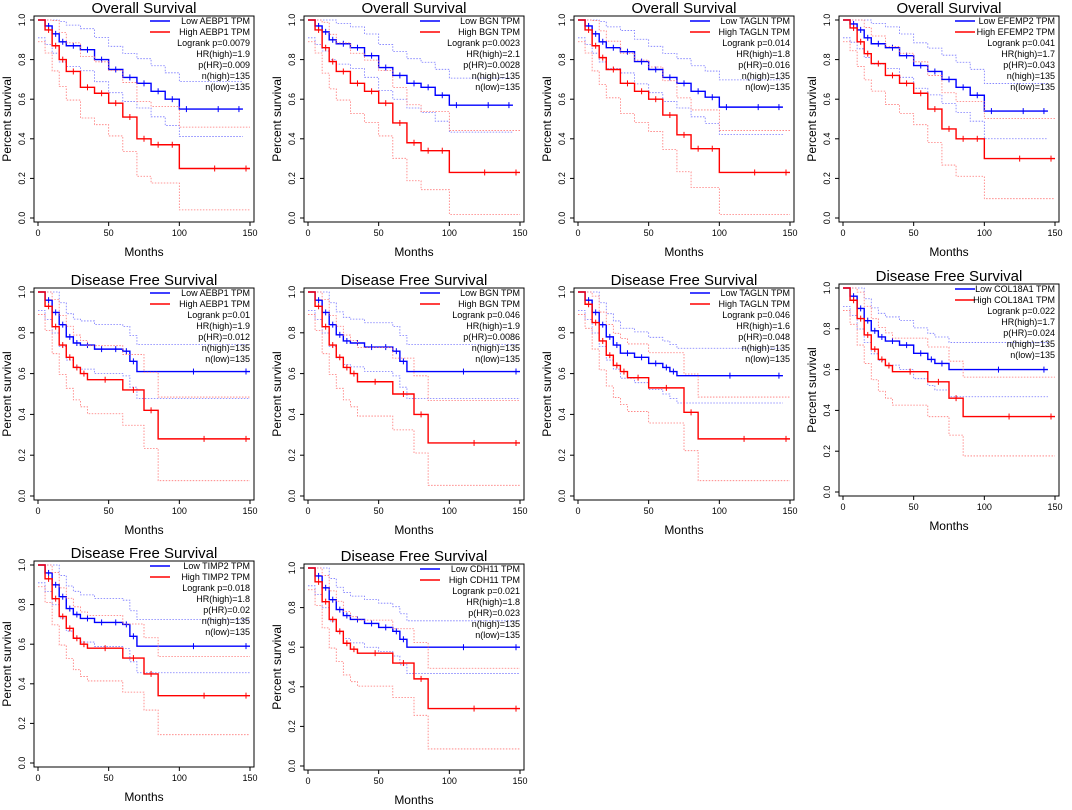 This screenshot has height=810, width=1072. Describe the element at coordinates (1014, 300) in the screenshot. I see `legend-entry: High COL18A1 TPM` at that location.